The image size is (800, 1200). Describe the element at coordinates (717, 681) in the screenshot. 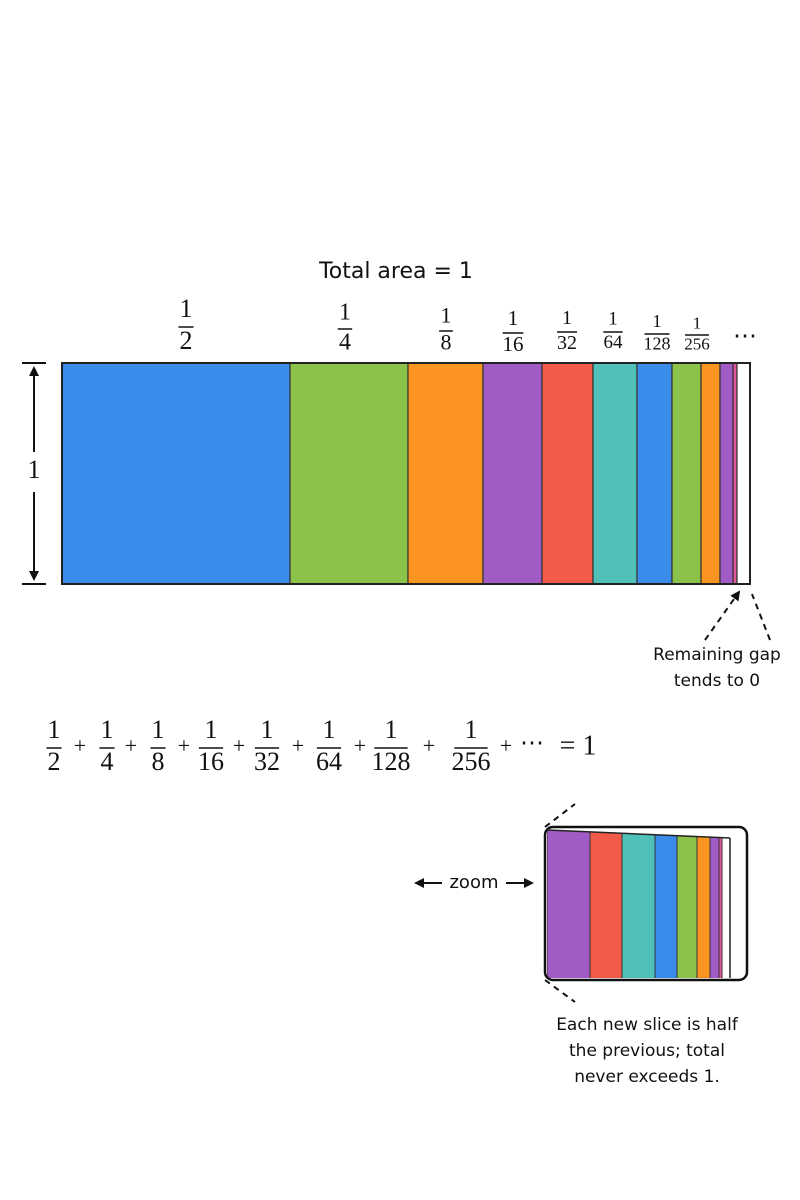

I see `gap-note: tends to 0` at that location.